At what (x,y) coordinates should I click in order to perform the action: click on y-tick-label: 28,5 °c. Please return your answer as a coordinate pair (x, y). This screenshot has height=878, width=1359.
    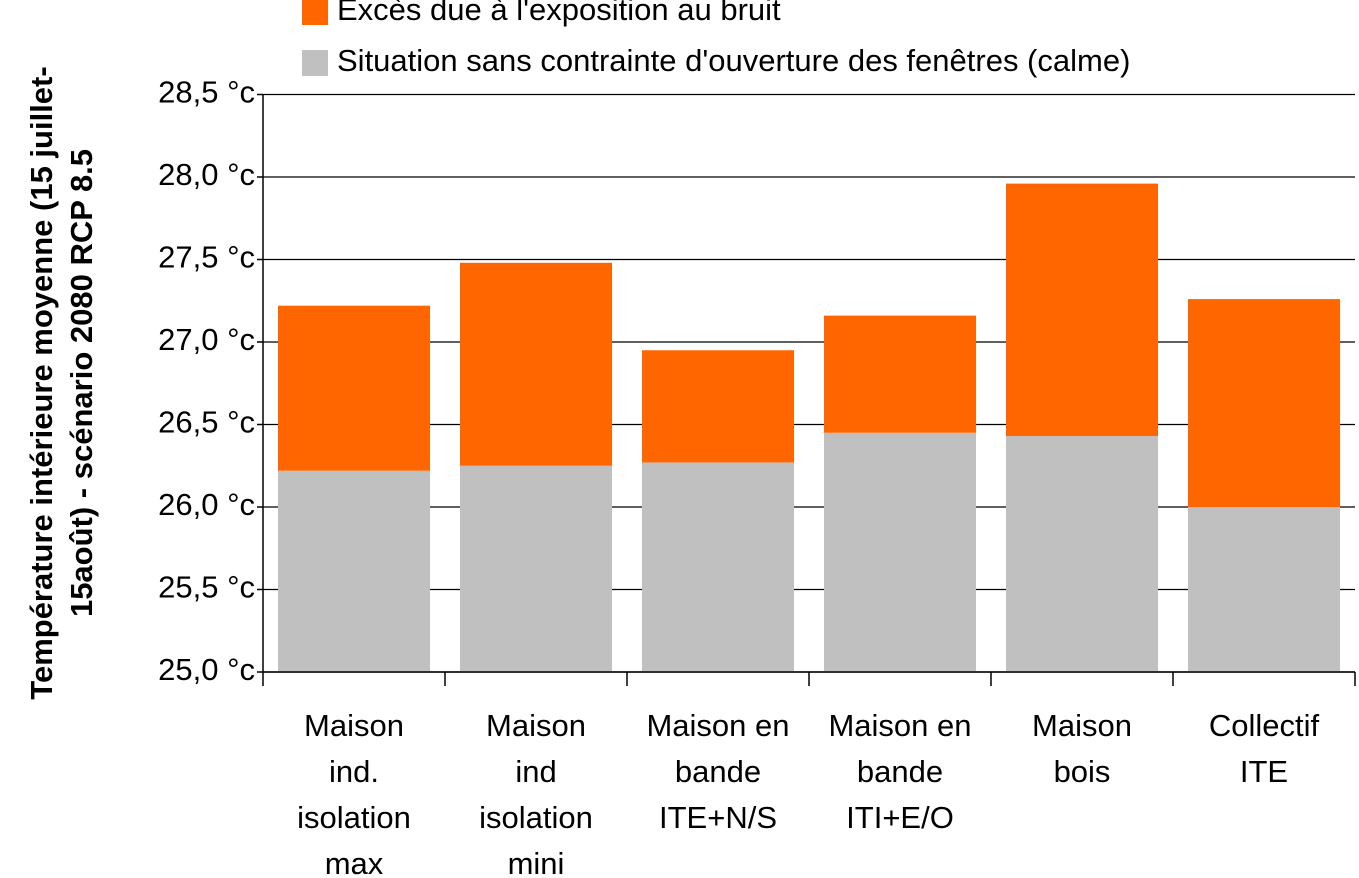
    Looking at the image, I should click on (206, 92).